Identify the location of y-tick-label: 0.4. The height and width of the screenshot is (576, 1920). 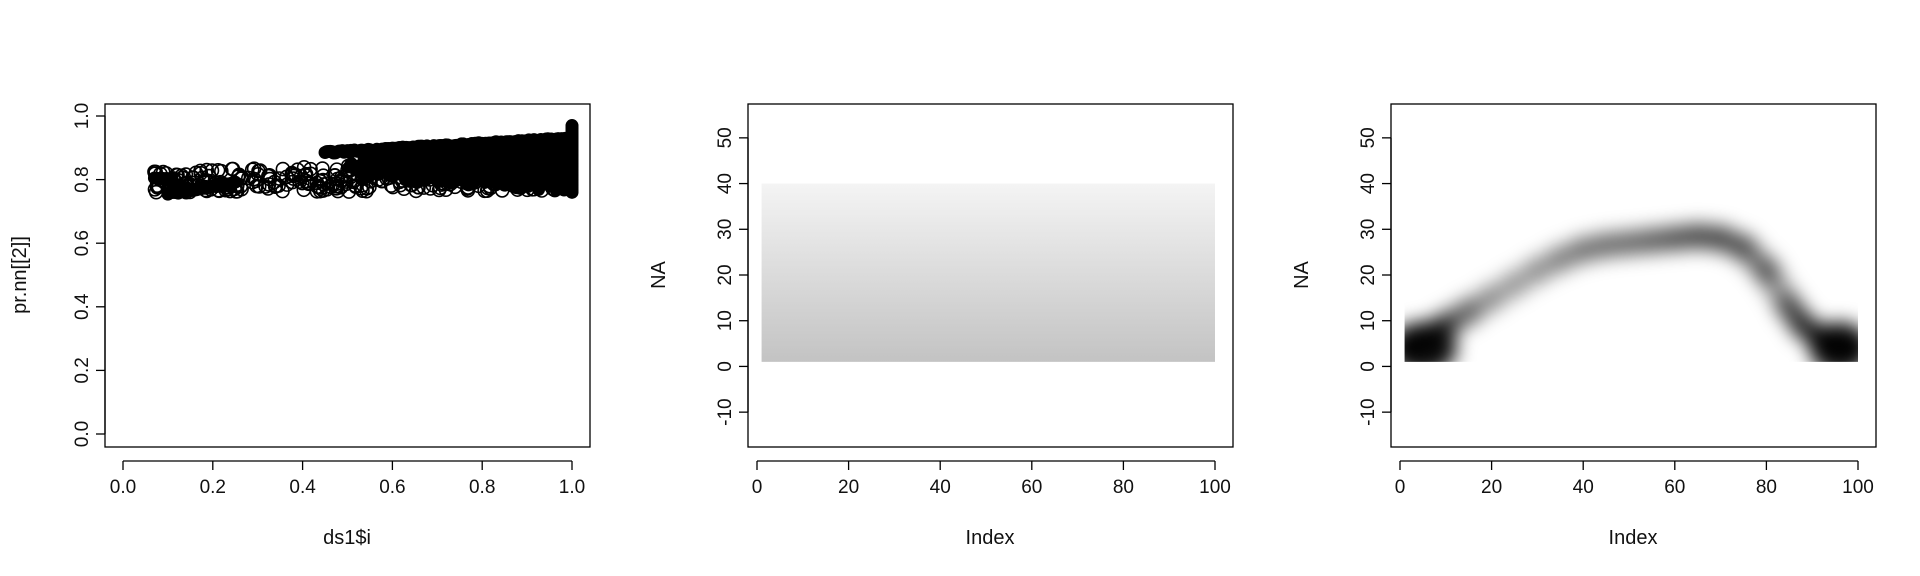
(82, 306).